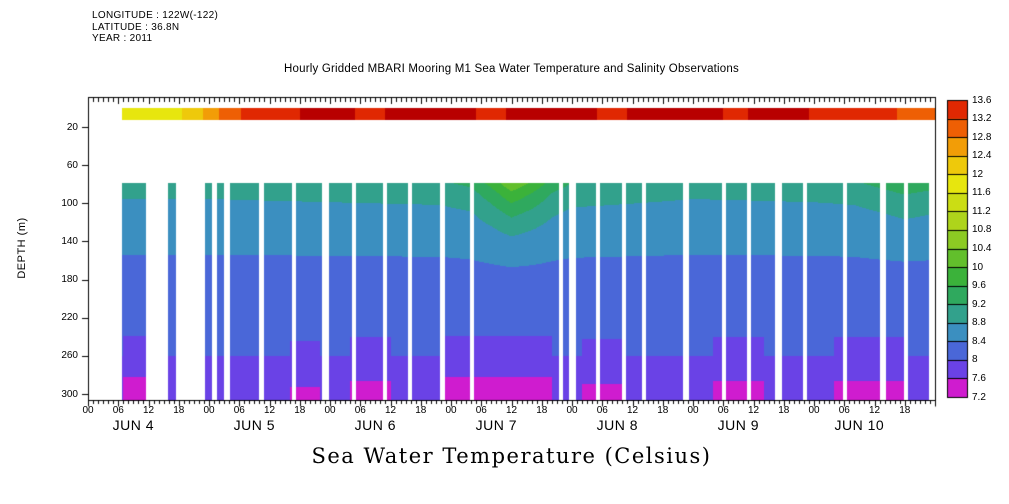  Describe the element at coordinates (975, 360) in the screenshot. I see `colorbar-tick-label: 8` at that location.